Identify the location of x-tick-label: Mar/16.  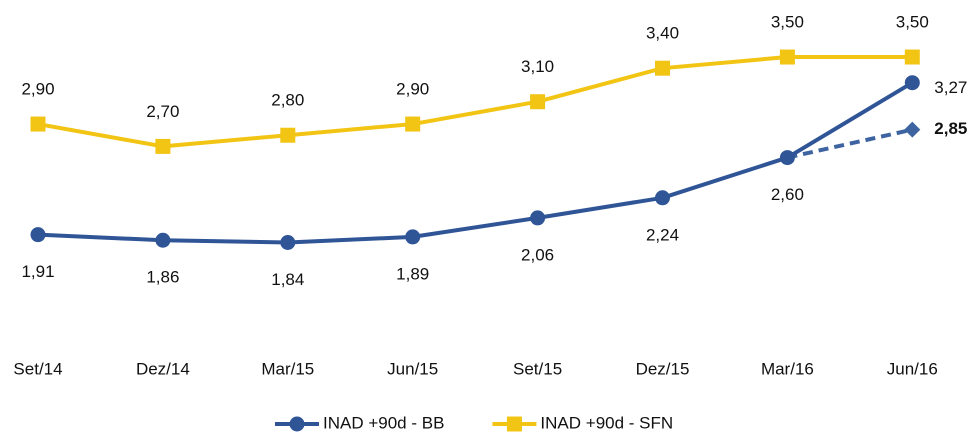
(787, 368).